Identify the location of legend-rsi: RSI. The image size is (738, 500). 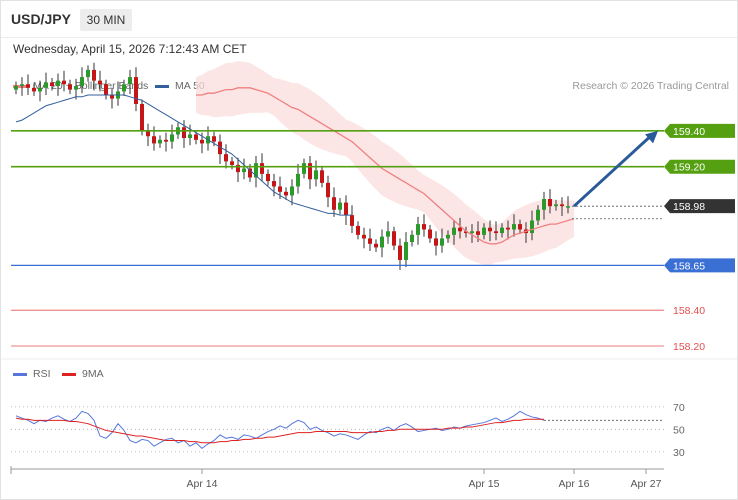
(32, 374).